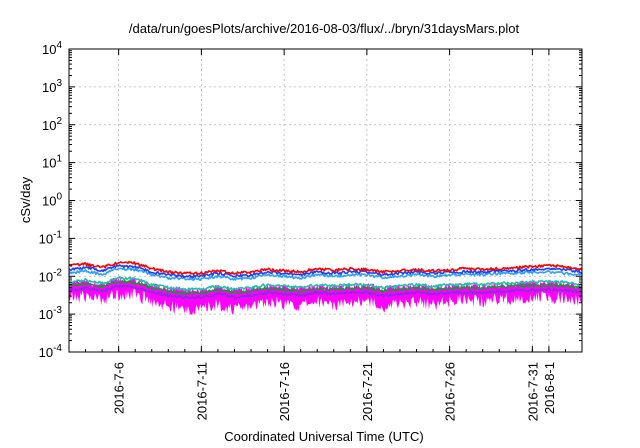 This screenshot has height=448, width=640. What do you see at coordinates (52, 48) in the screenshot?
I see `y-tick-label: 10⁴` at bounding box center [52, 48].